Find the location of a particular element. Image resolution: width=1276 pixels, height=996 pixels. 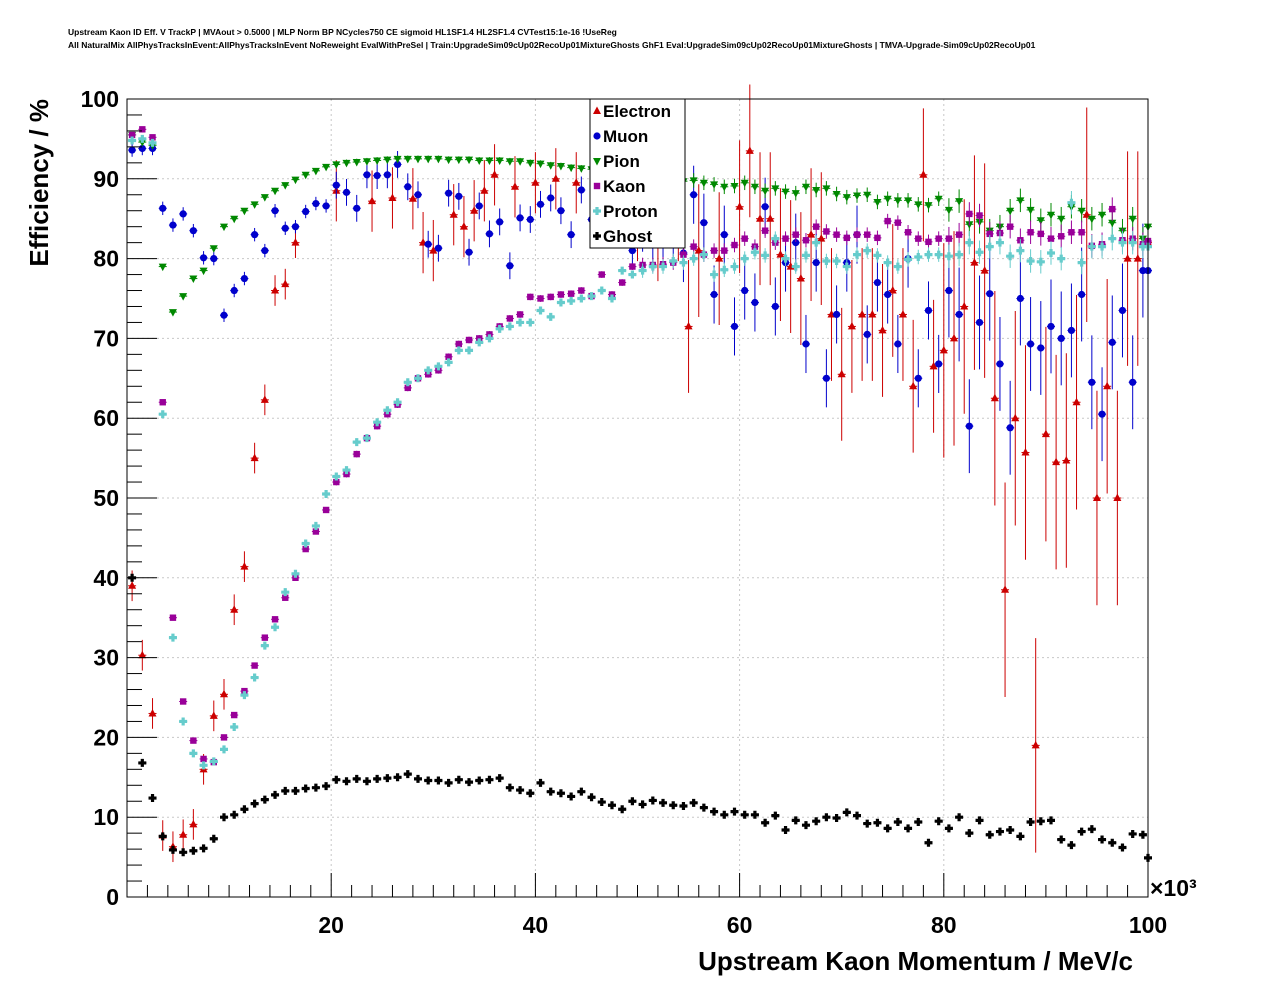

x-axis-title: Upstream Kaon Momentum / MeV/c is located at coordinates (915, 961).